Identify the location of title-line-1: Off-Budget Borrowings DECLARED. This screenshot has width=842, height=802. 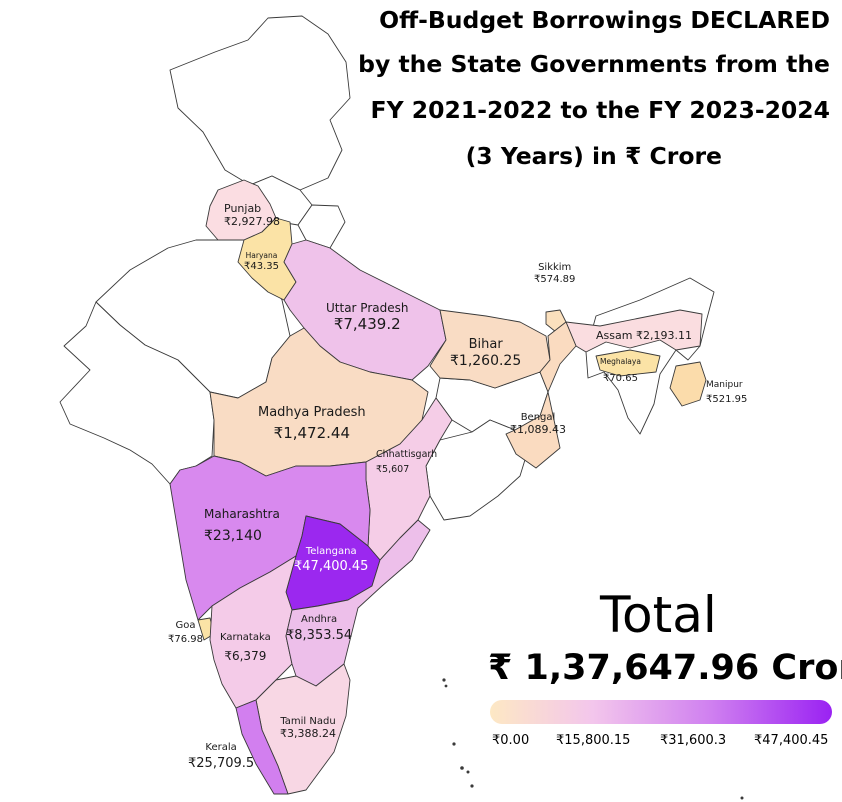
(604, 20).